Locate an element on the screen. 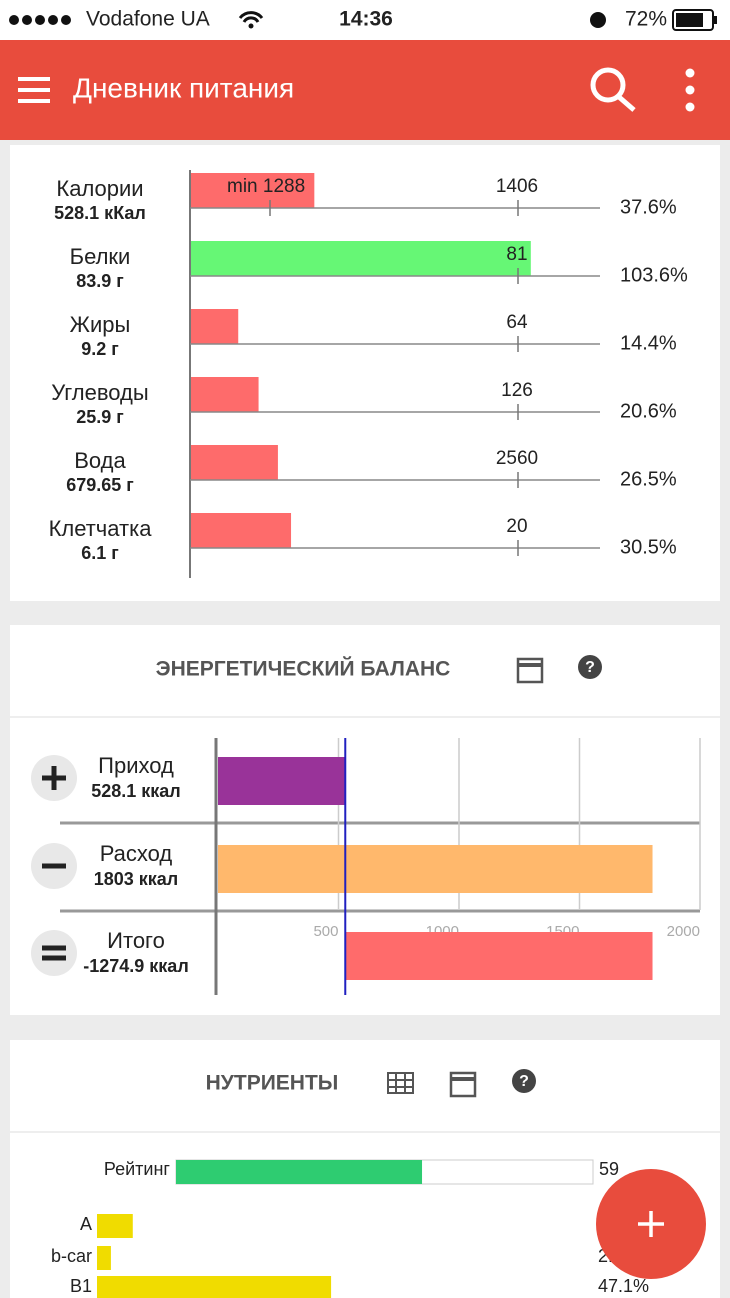 The height and width of the screenshot is (1298, 730). alarm is located at coordinates (598, 20).